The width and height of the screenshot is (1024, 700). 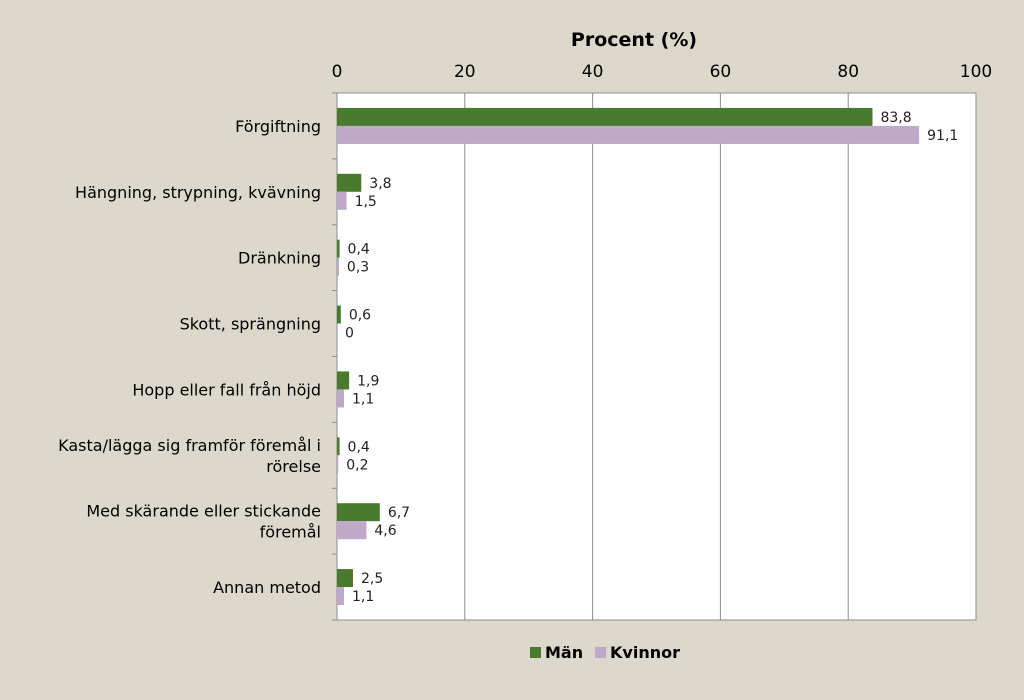 I want to click on category-label: Hopp eller fall från höjd, so click(x=226, y=389).